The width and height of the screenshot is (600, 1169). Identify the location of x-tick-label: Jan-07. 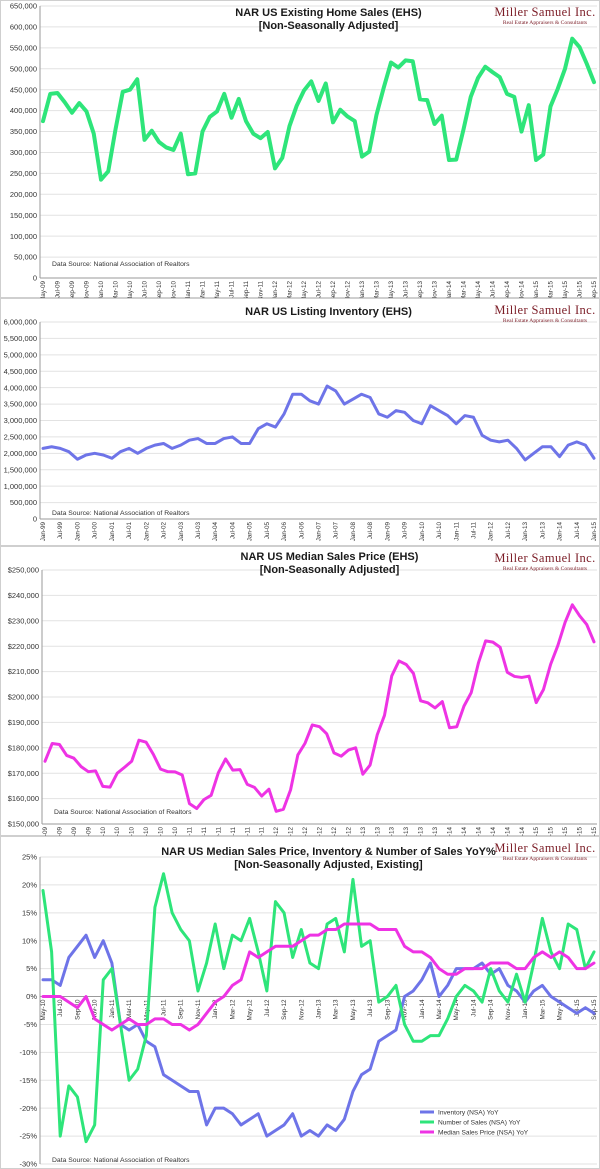
(319, 532).